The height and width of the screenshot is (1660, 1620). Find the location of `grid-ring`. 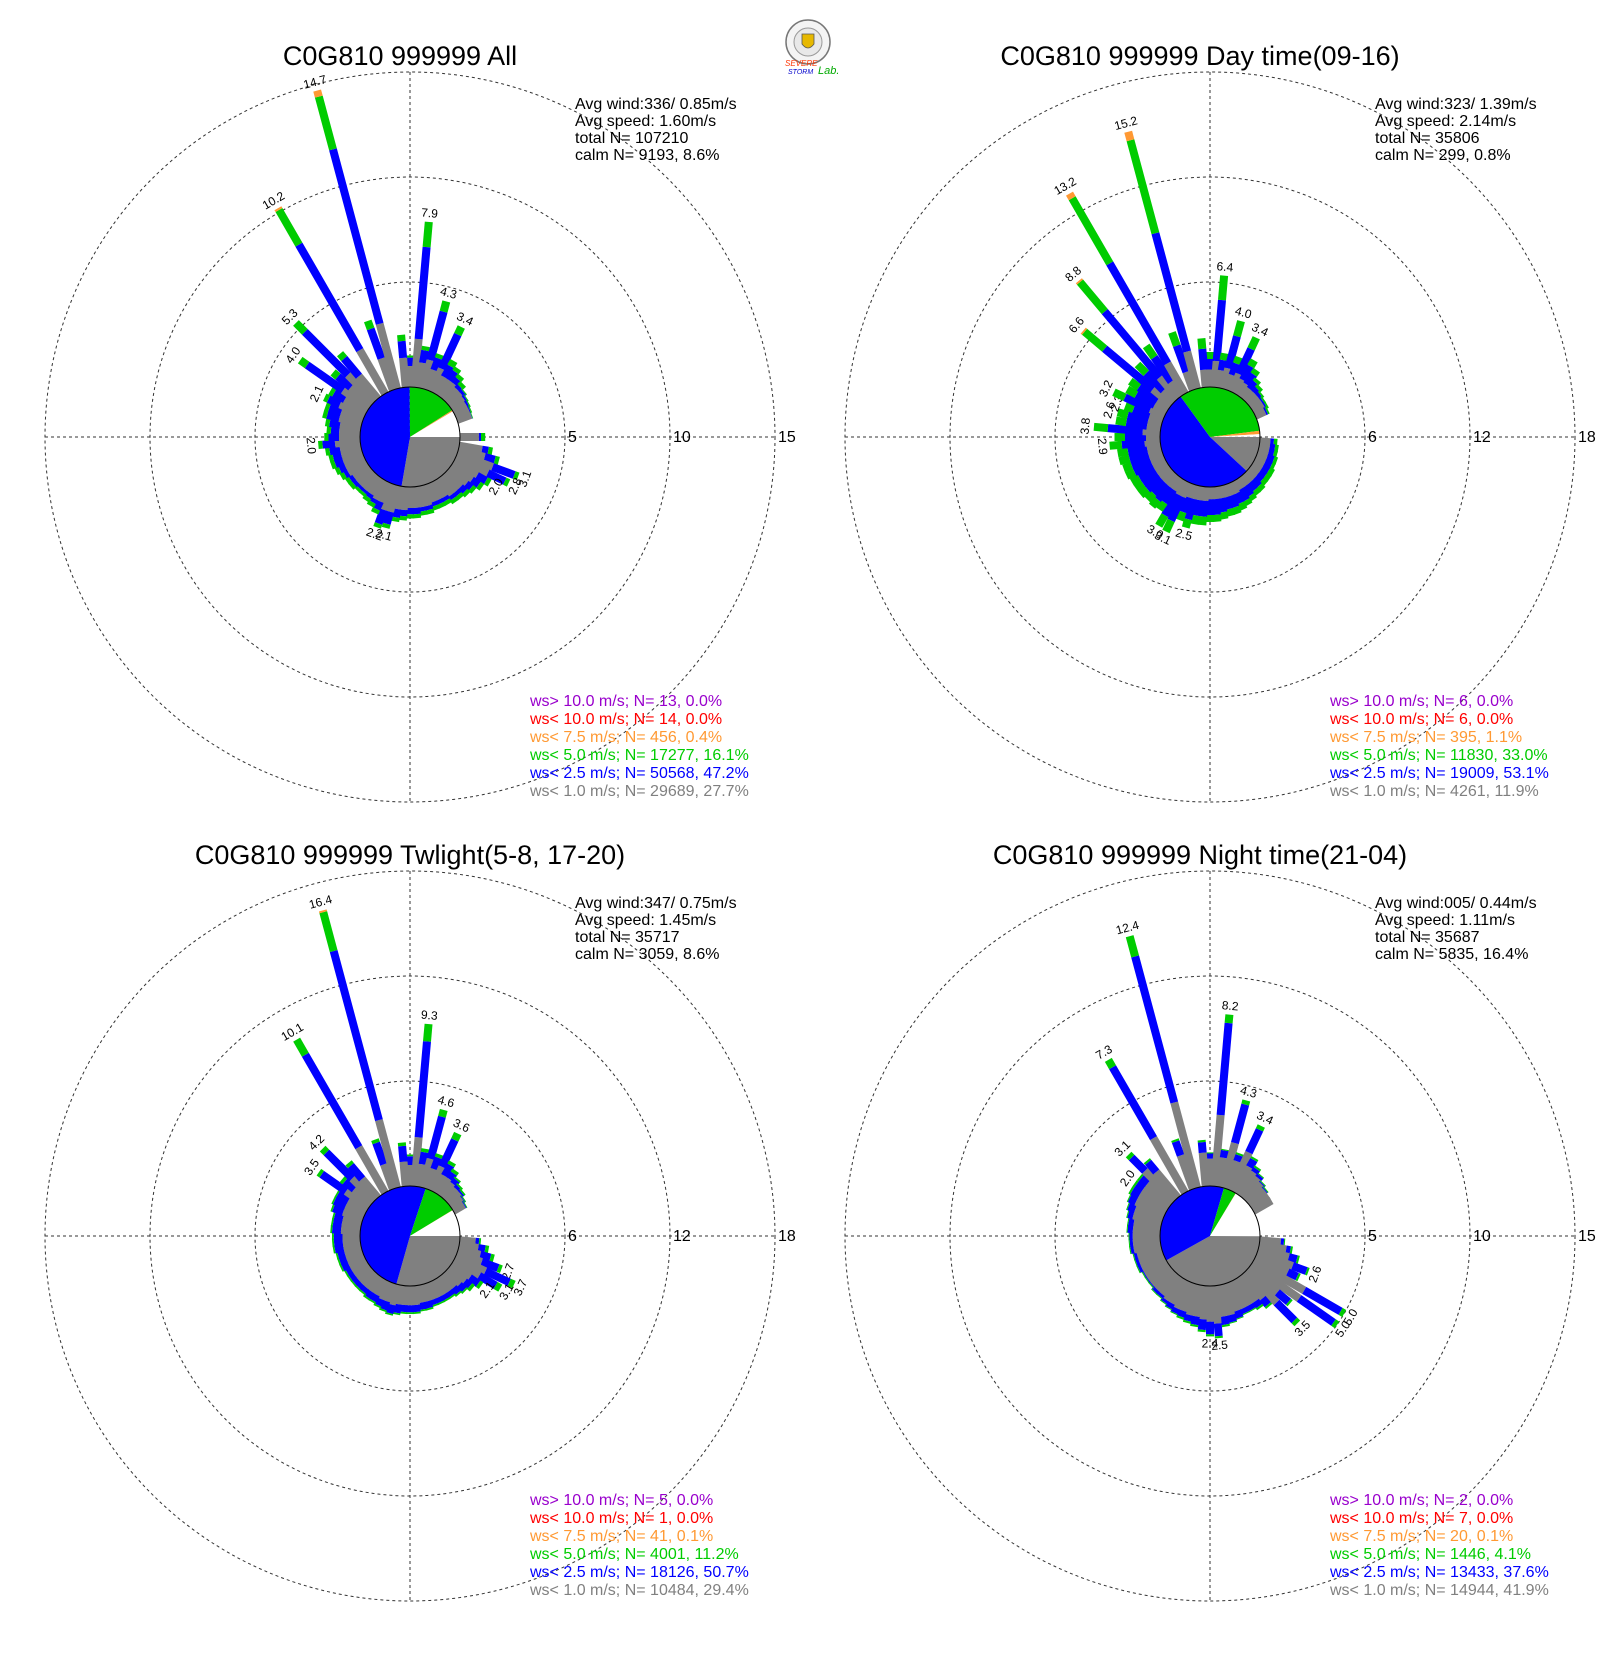

grid-ring is located at coordinates (1210, 1236).